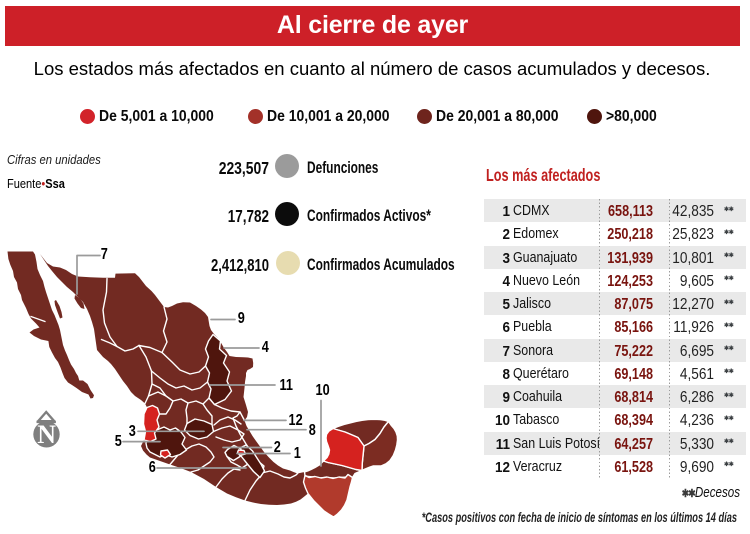 This screenshot has width=750, height=534. Describe the element at coordinates (46, 434) in the screenshot. I see `svg-text: N` at that location.